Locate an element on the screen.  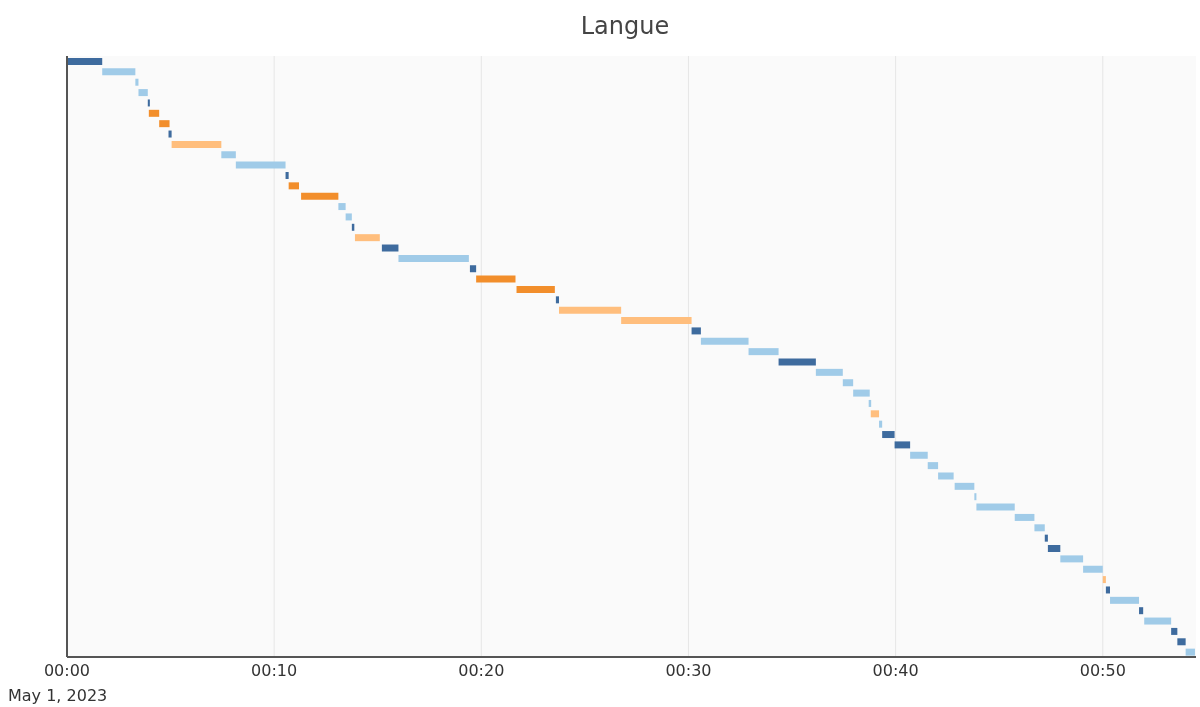
x-tick-label: 00:30 is located at coordinates (688, 671).